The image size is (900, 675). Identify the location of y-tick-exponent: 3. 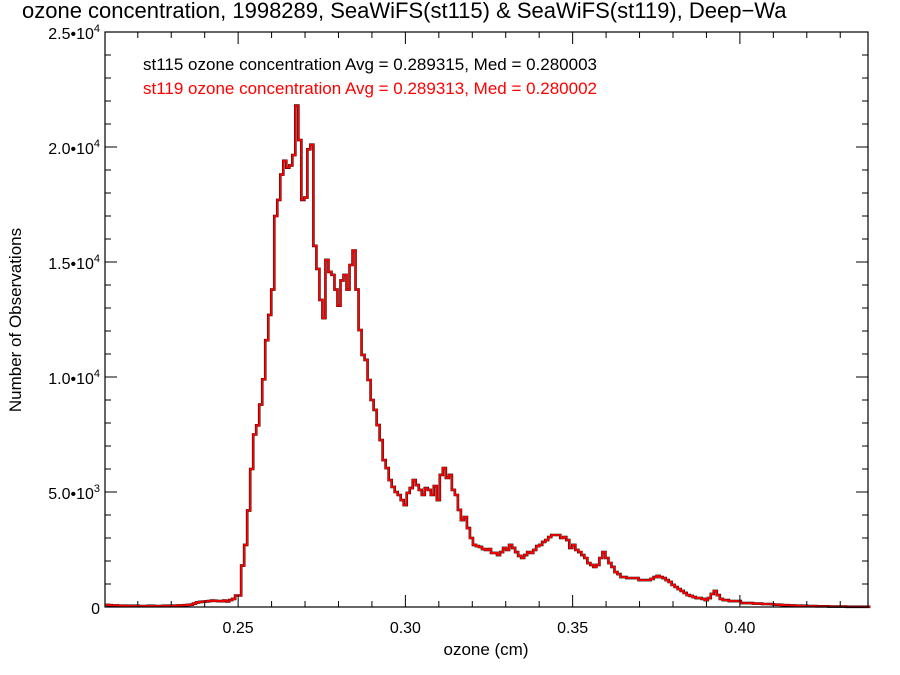
(97, 489).